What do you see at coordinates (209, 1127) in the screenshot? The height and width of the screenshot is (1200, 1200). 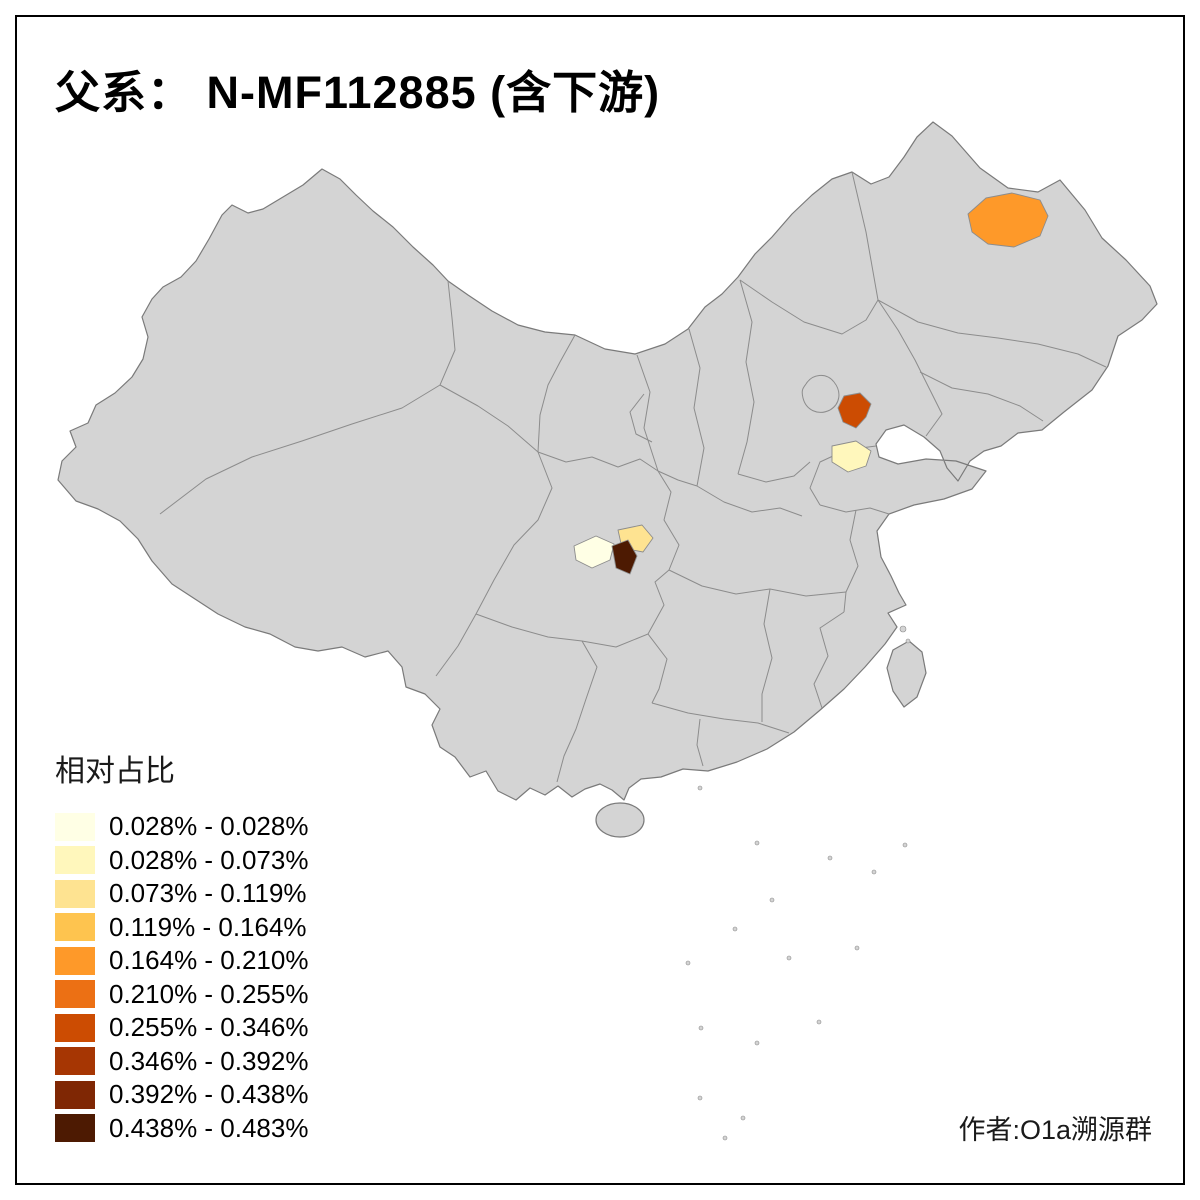 I see `legend-label: 0.438% - 0.483%` at bounding box center [209, 1127].